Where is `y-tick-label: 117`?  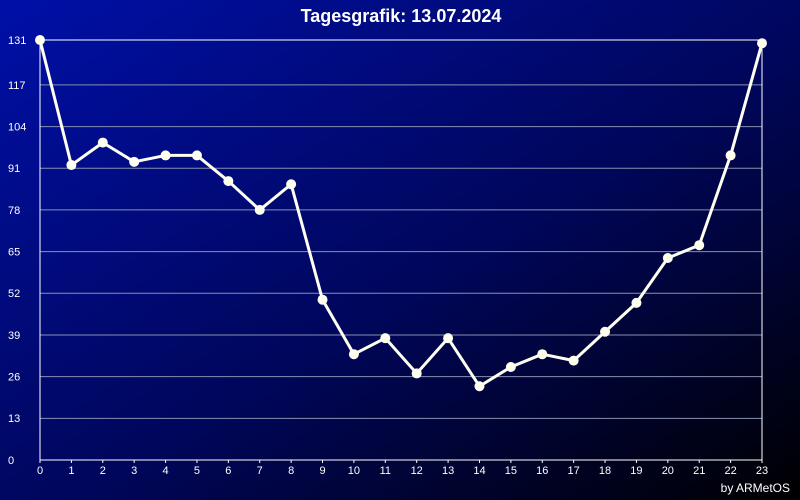
y-tick-label: 117 is located at coordinates (17, 86).